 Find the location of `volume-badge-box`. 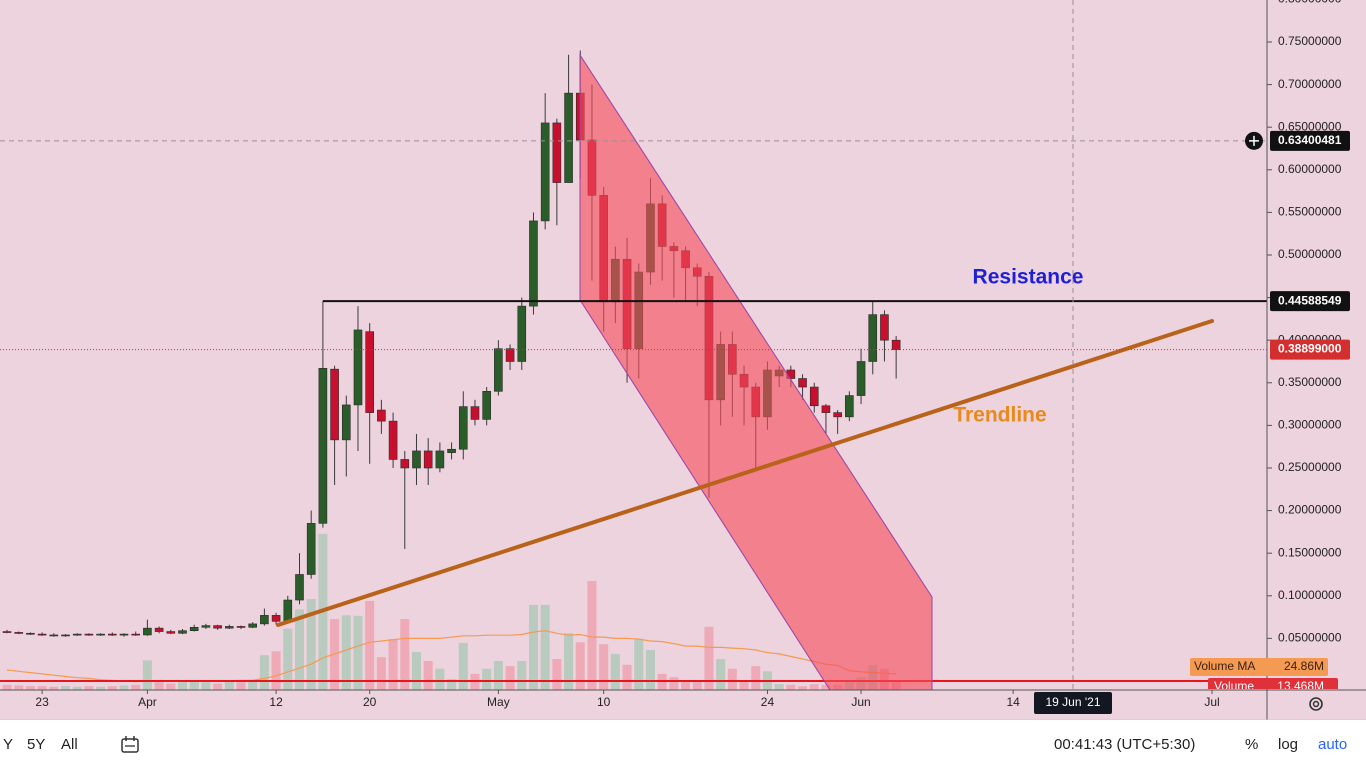

volume-badge-box is located at coordinates (1273, 683).